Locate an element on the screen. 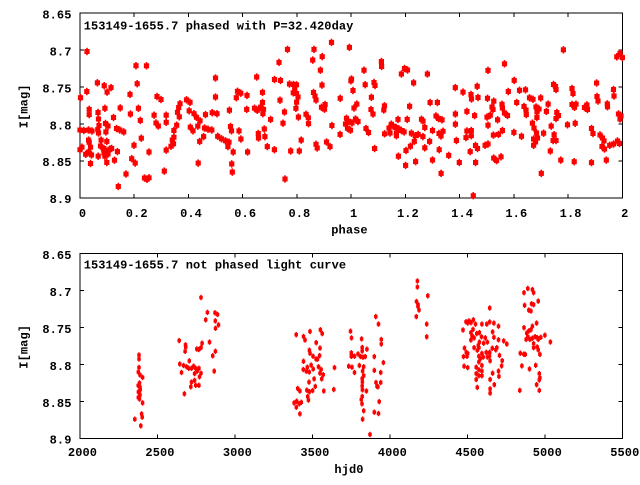  svg-text: phase is located at coordinates (349, 231).